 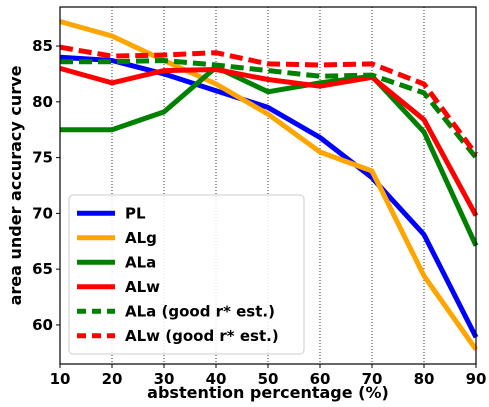 I want to click on legend-label: ALg, so click(x=141, y=238).